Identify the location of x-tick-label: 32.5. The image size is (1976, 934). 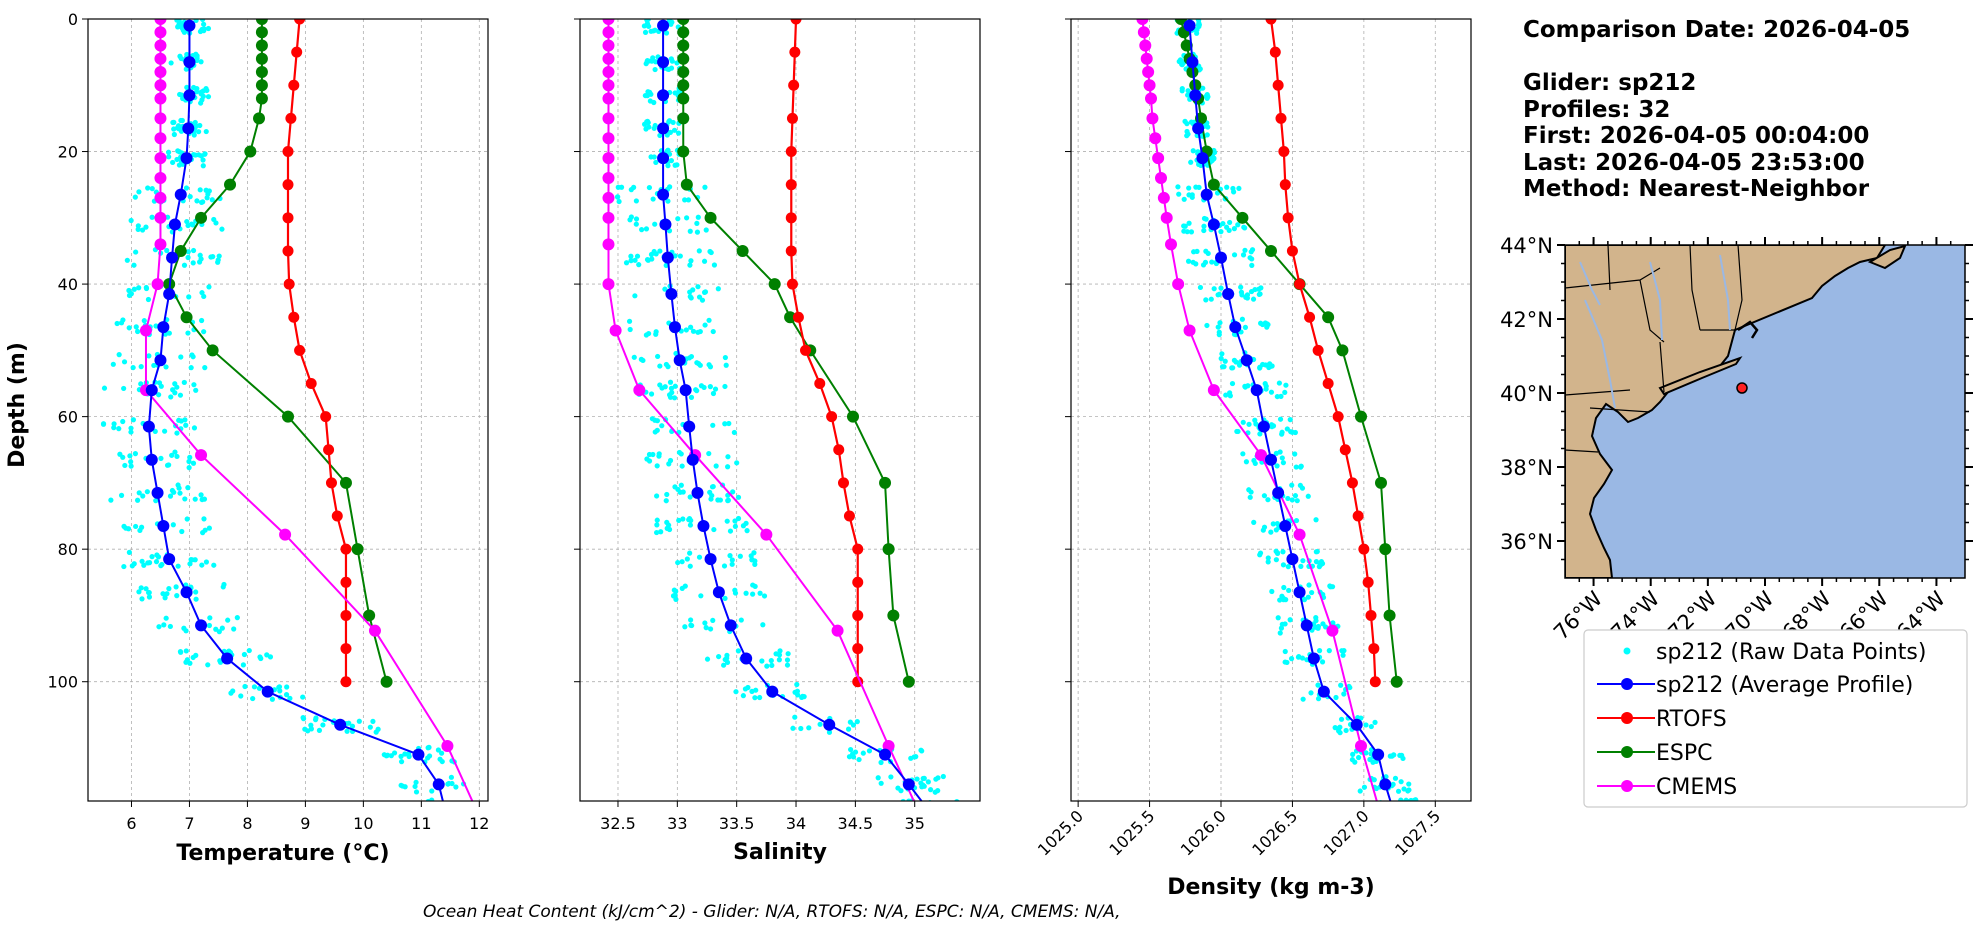
(618, 823).